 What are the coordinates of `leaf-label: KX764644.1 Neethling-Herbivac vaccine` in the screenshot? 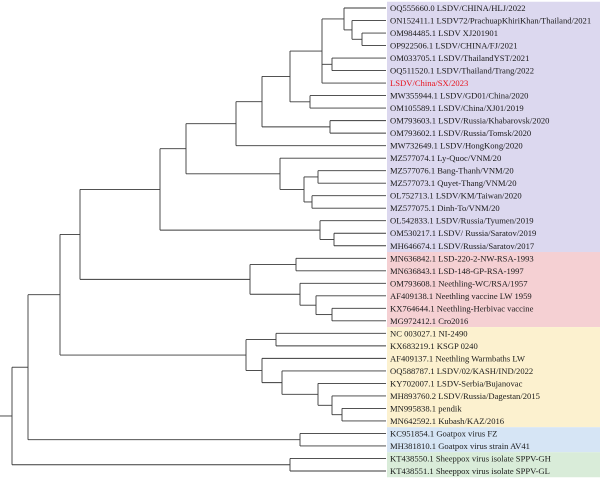 It's located at (462, 308).